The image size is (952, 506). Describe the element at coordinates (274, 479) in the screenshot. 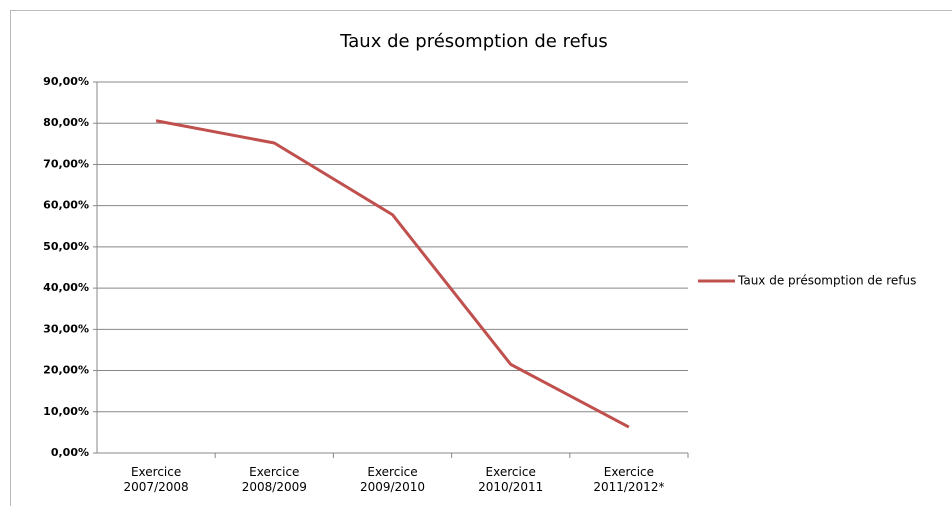

I see `x-tick-label: Exercice 2008/2009` at that location.